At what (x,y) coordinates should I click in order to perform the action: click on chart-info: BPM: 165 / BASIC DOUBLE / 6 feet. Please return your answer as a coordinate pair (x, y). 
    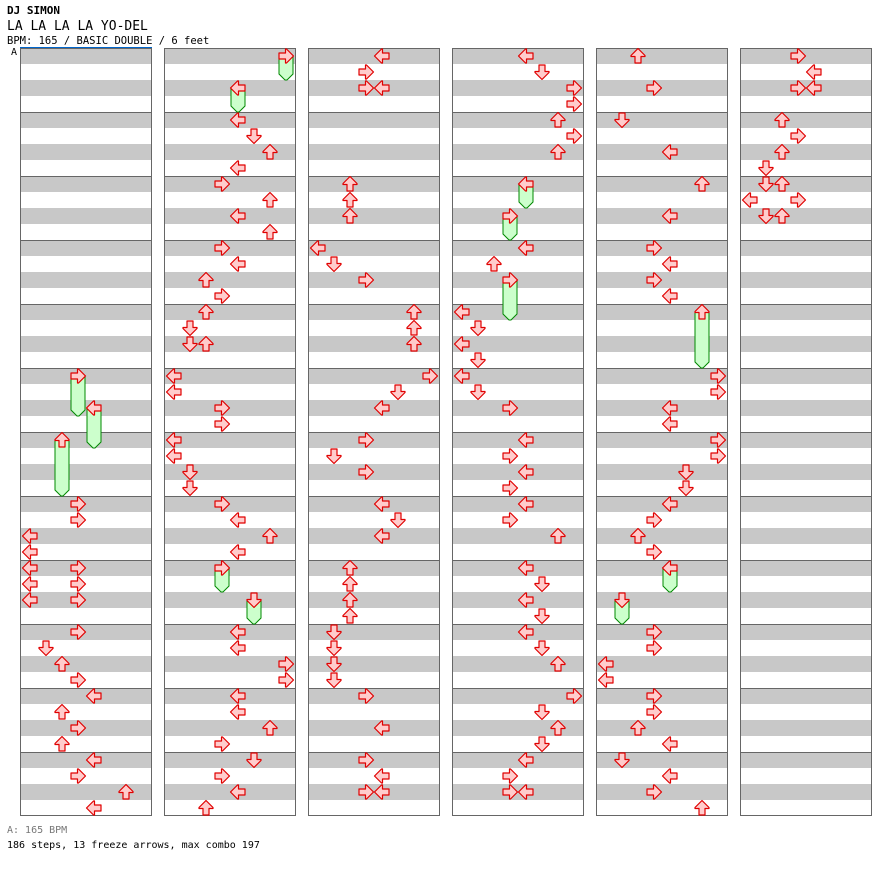
    Looking at the image, I should click on (108, 41).